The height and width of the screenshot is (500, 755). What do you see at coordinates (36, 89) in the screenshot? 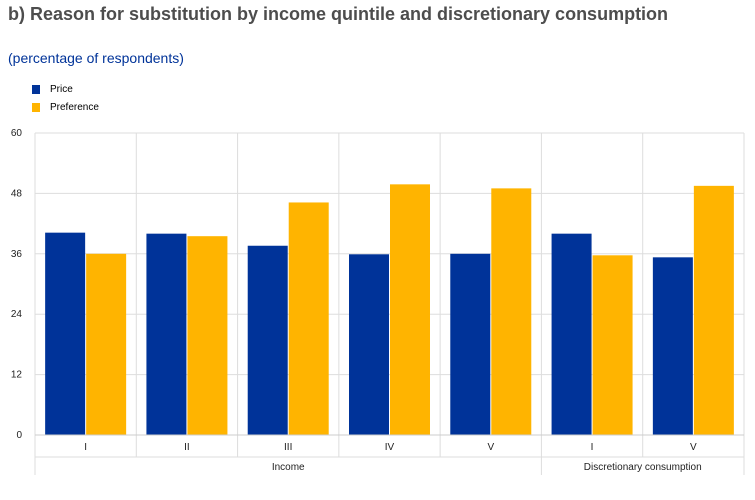
I see `legend-swatch-price` at bounding box center [36, 89].